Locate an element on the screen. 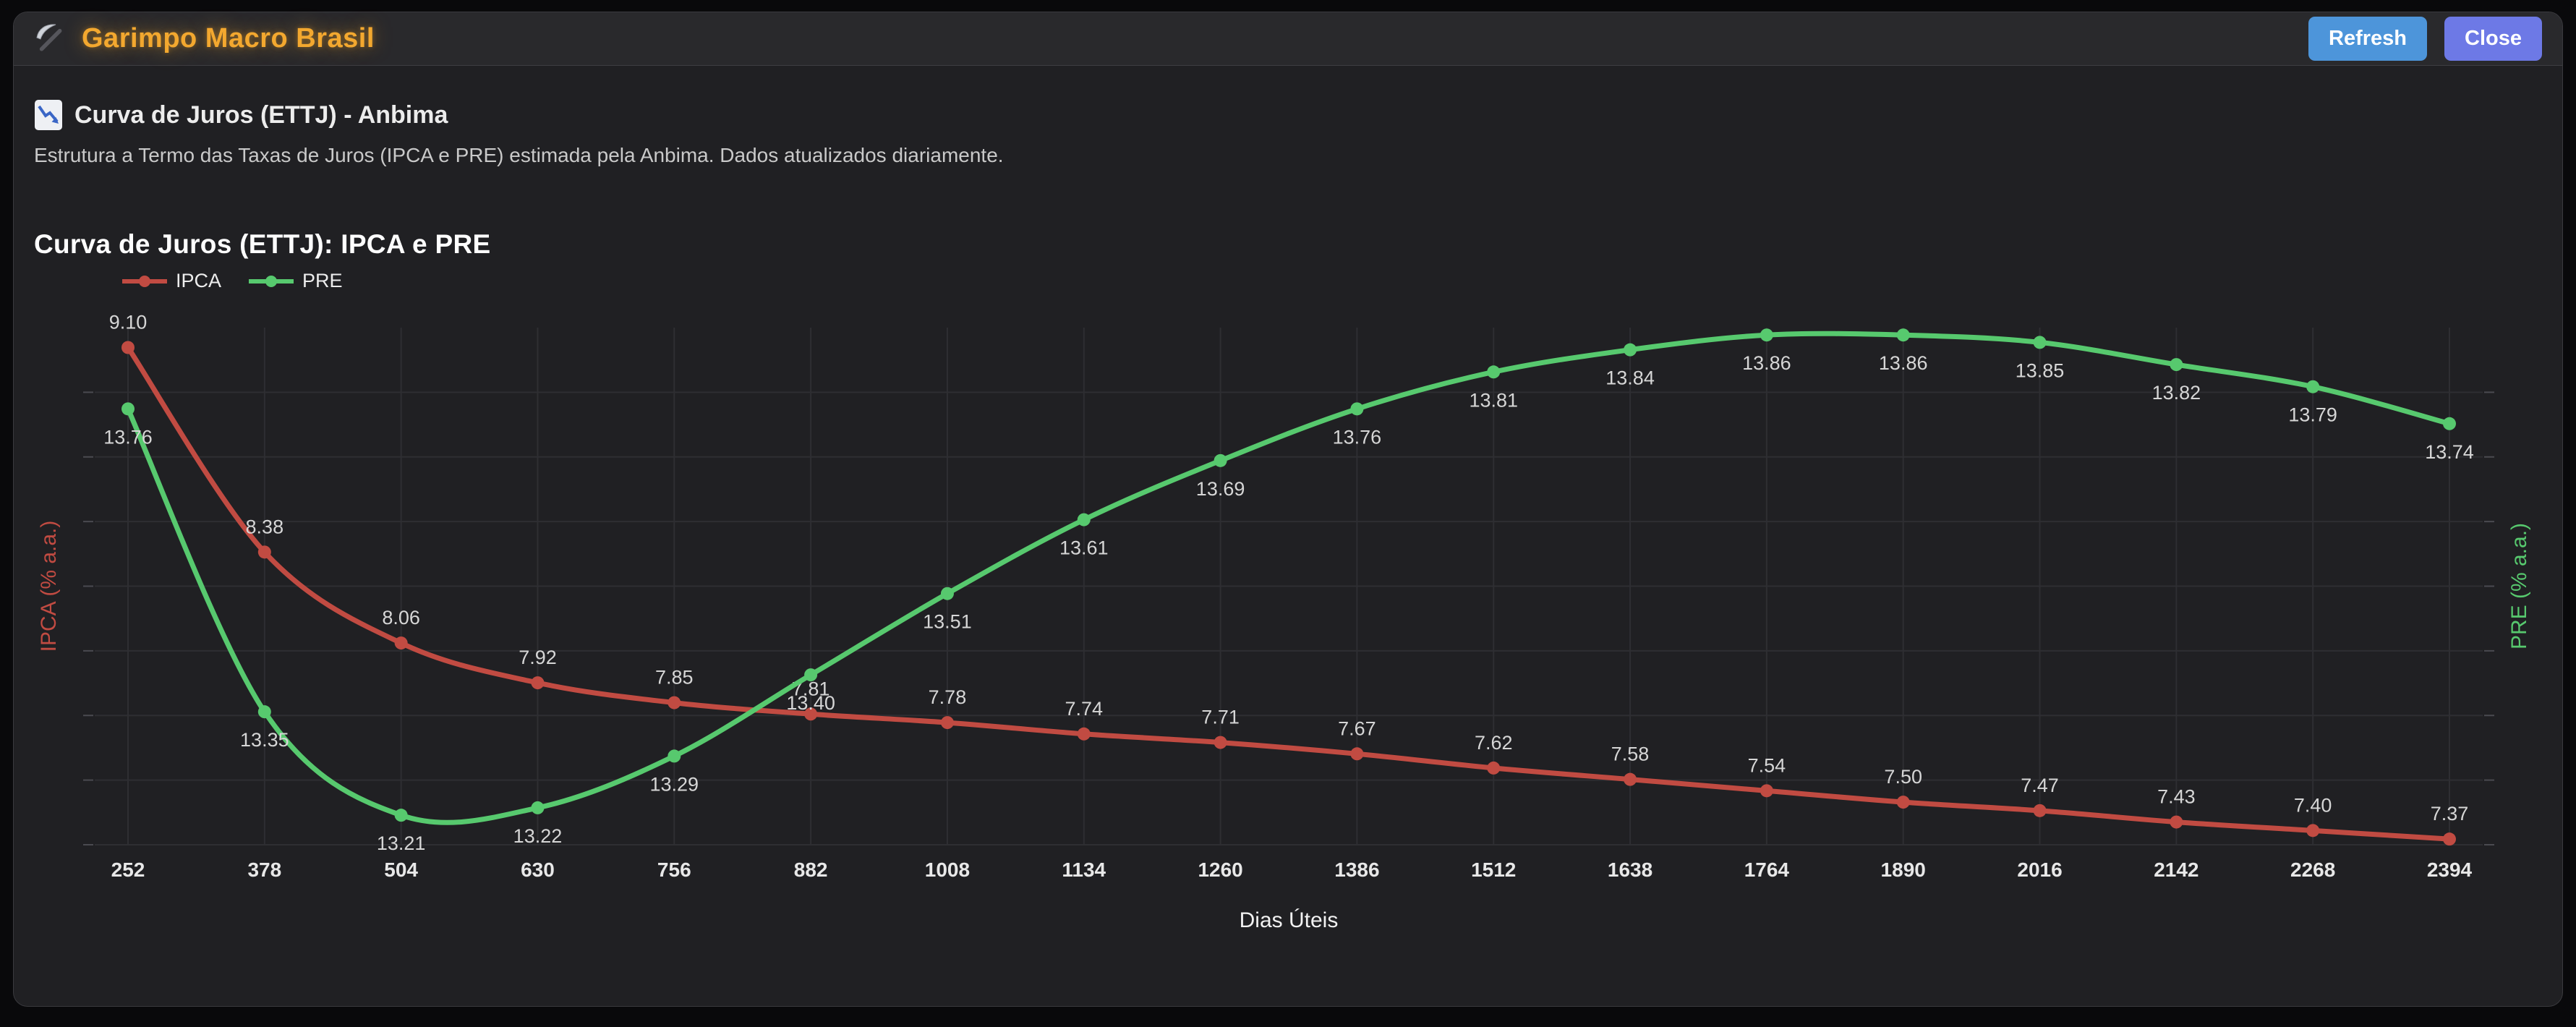 The height and width of the screenshot is (1027, 2576). svg-text: 1764 is located at coordinates (1767, 869).